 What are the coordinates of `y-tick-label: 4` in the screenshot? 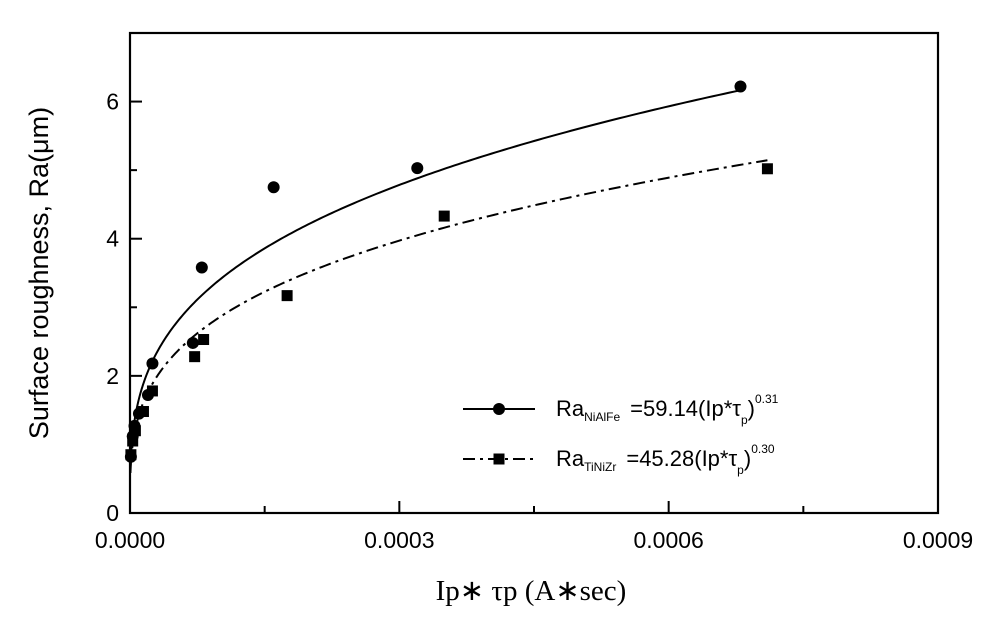 It's located at (112, 239).